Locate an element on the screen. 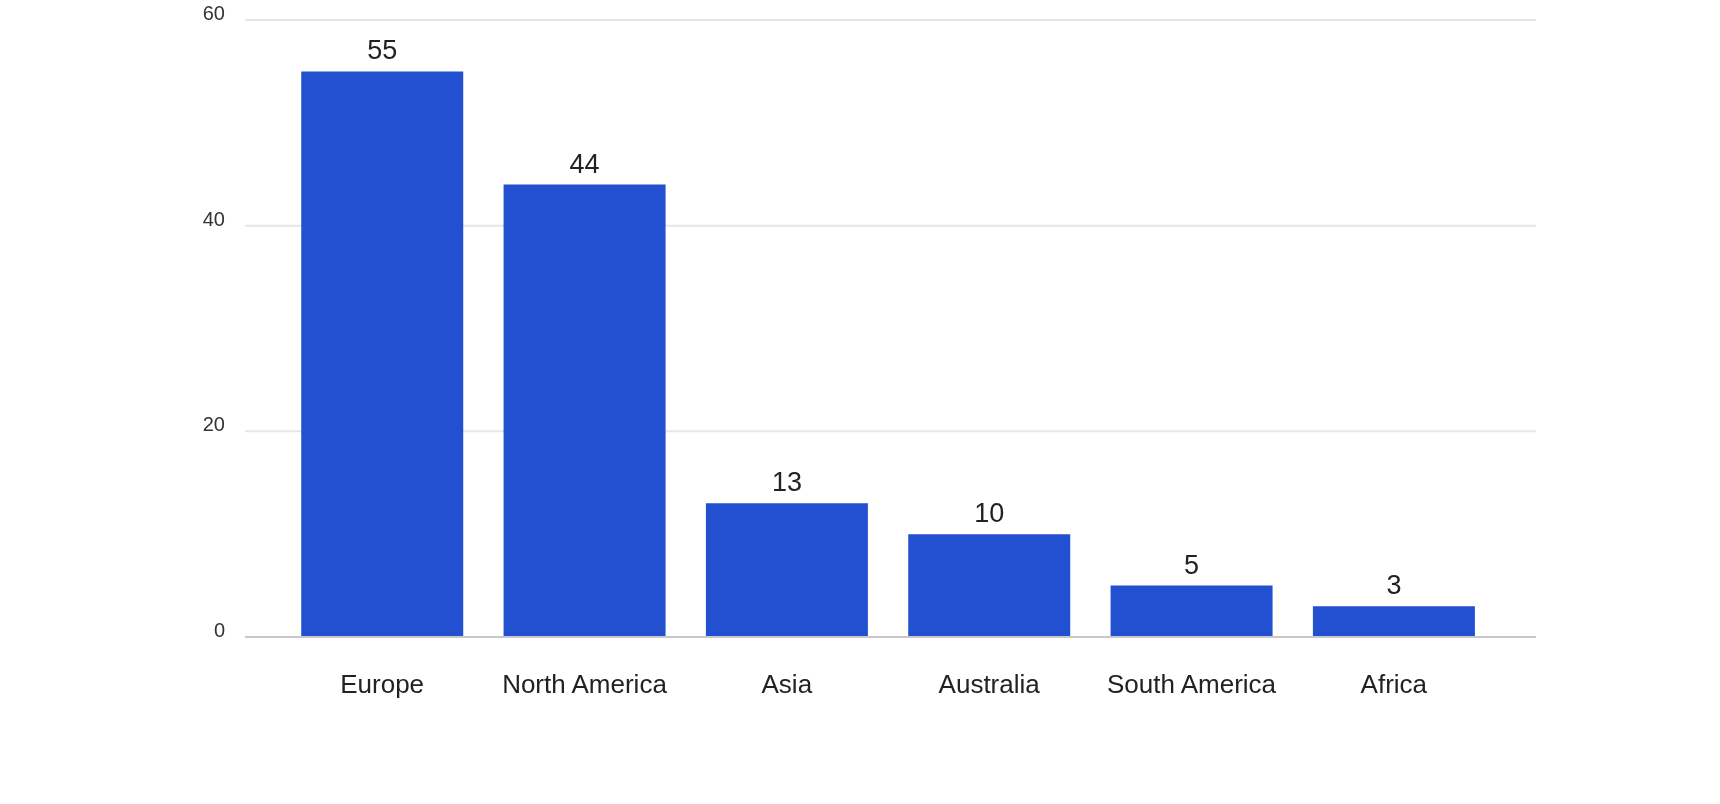 The height and width of the screenshot is (804, 1720). x-tick-label: North America is located at coordinates (585, 684).